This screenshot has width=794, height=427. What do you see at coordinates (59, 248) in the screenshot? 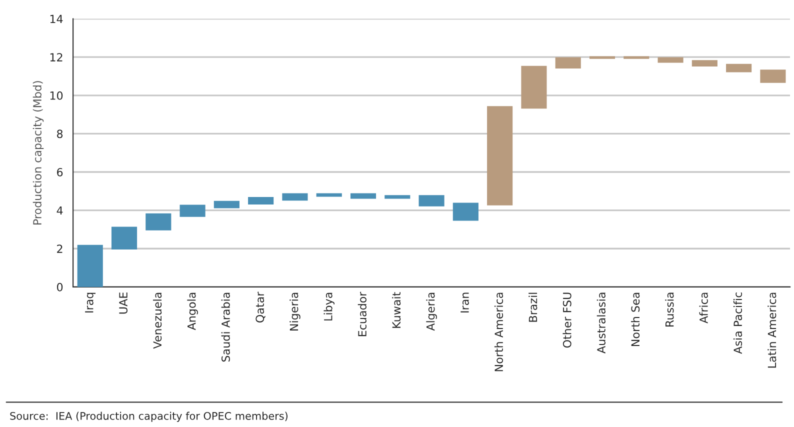
I see `y-tick-label: 2` at bounding box center [59, 248].